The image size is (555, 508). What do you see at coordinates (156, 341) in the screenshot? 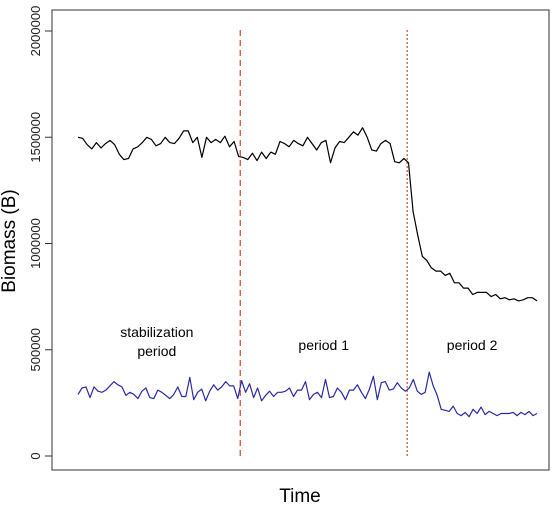
I see `annotation-label: stabilization period` at bounding box center [156, 341].